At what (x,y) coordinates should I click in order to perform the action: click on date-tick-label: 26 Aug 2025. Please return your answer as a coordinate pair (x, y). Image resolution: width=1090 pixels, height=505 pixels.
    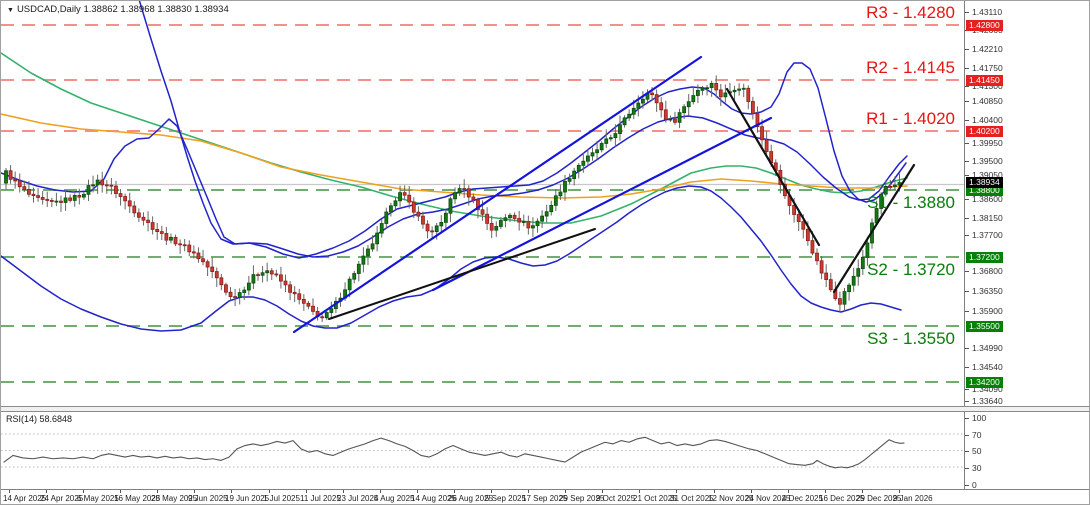
    Looking at the image, I should click on (470, 498).